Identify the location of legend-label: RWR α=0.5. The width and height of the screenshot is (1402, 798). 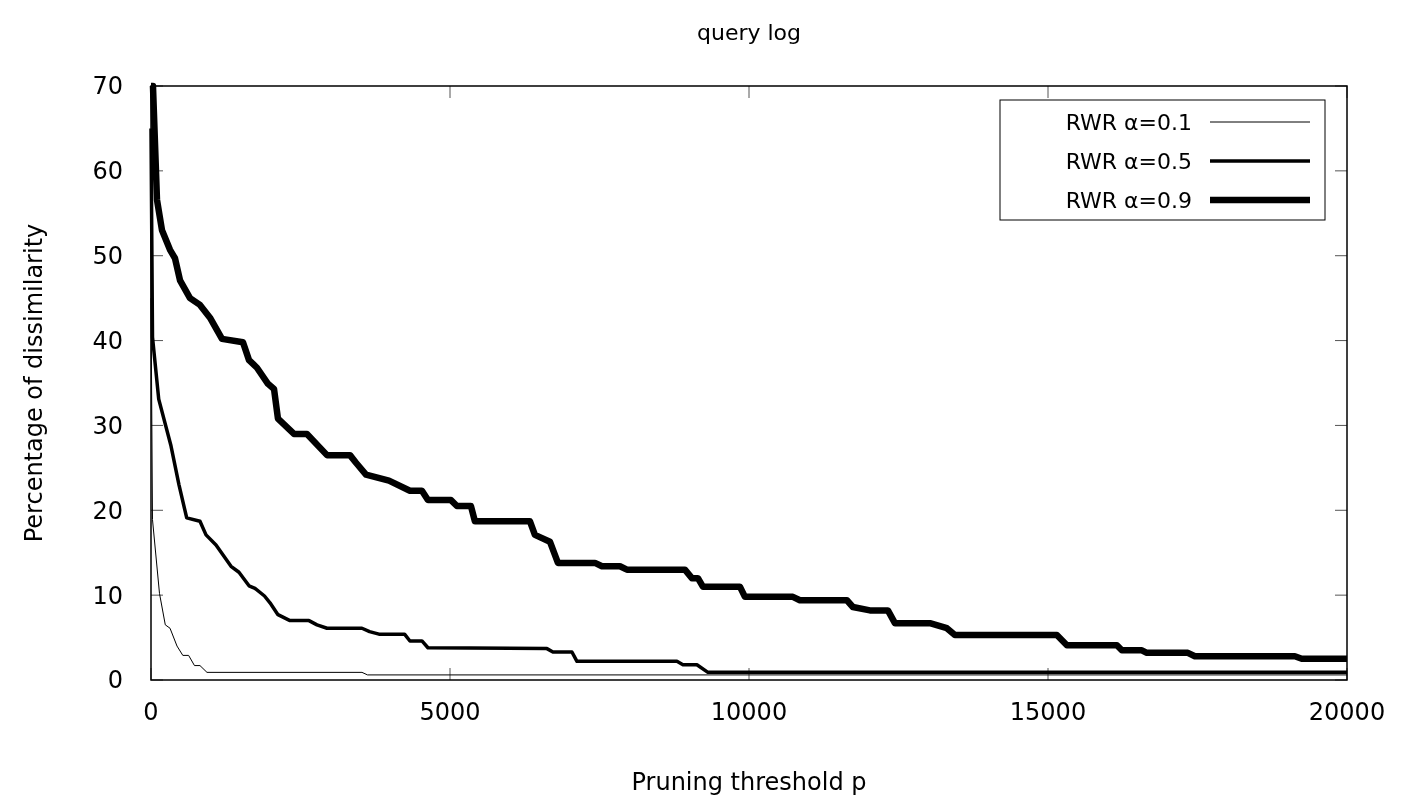
(1128, 161).